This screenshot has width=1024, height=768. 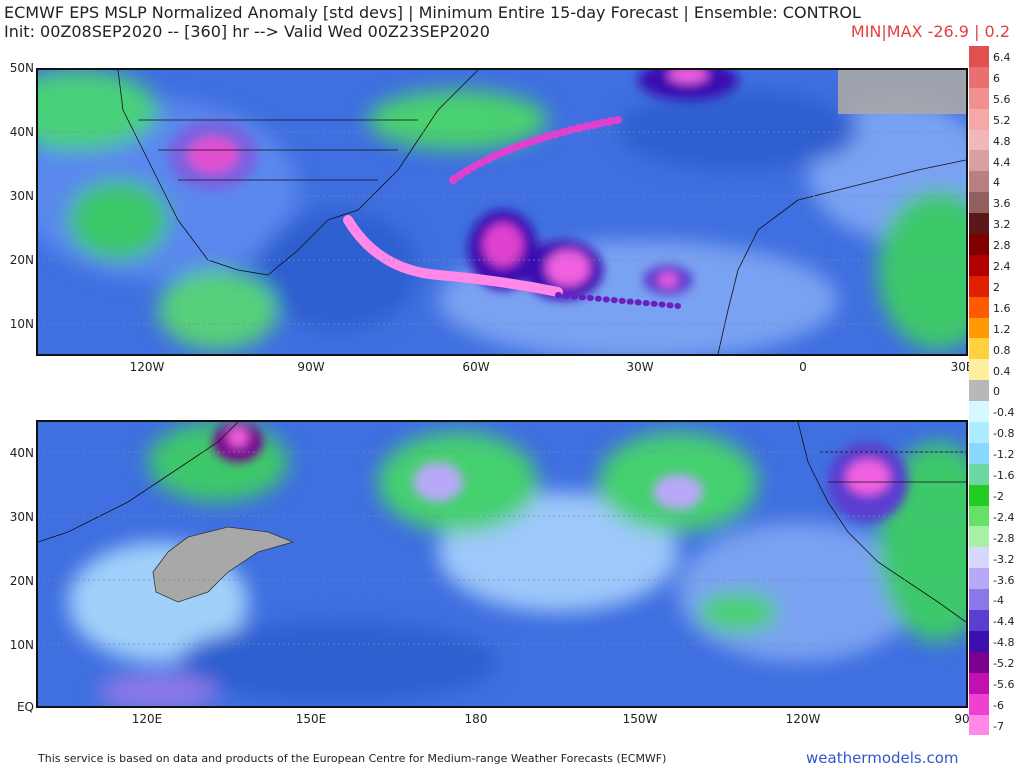 I want to click on colorbar-label: 2.4, so click(x=1002, y=266).